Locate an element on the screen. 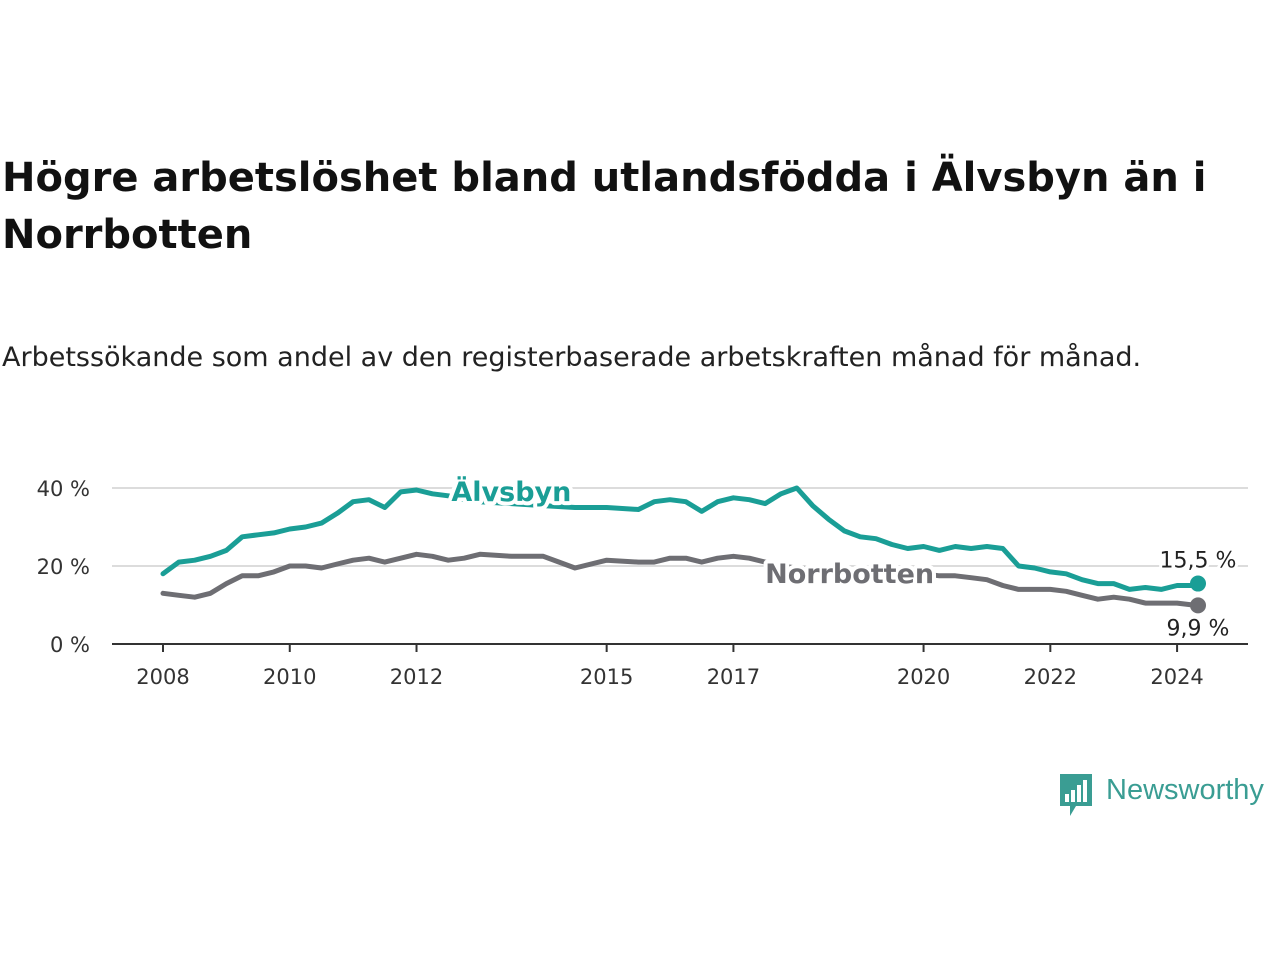 The image size is (1280, 960). series-line-alvsbyn is located at coordinates (680, 538).